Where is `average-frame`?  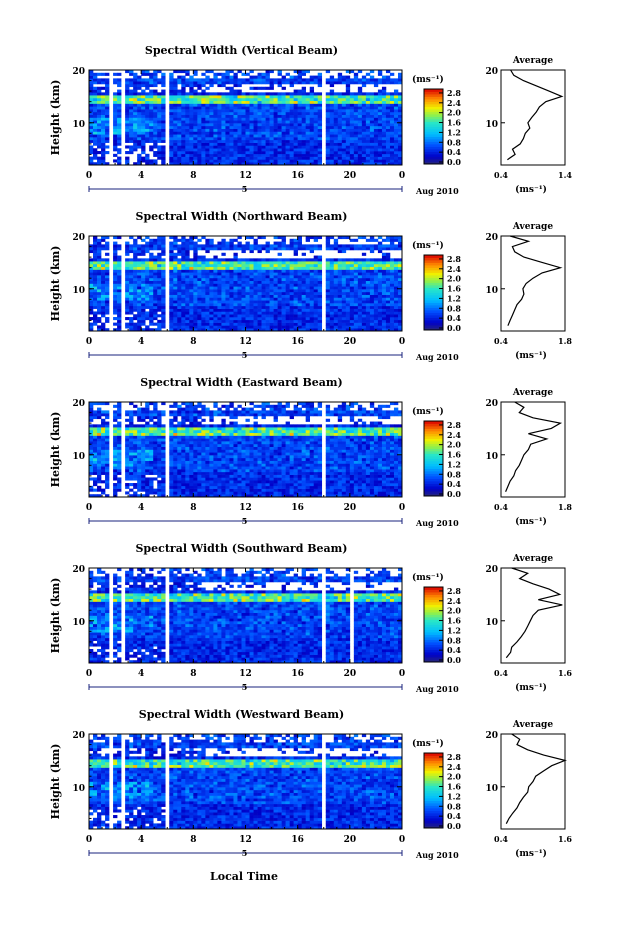
average-frame is located at coordinates (533, 117).